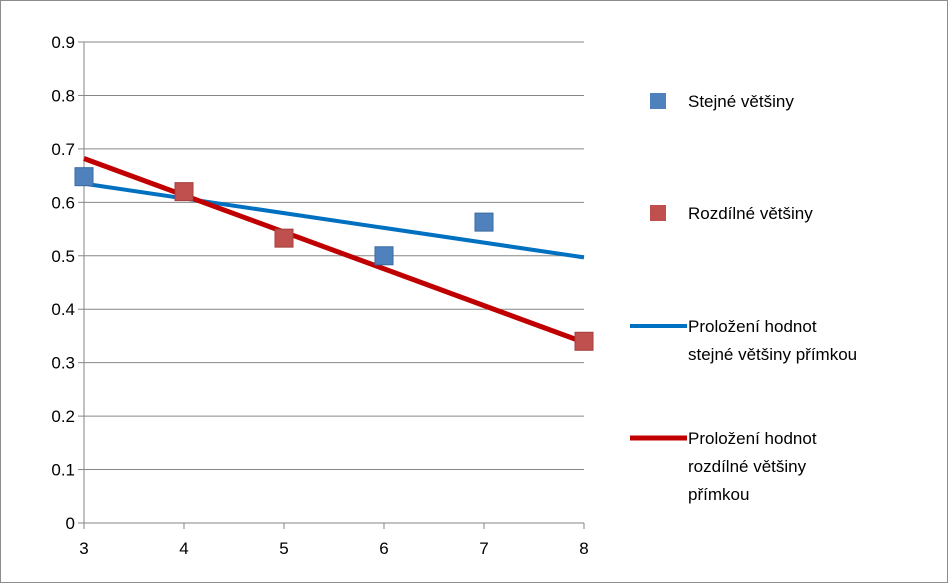  I want to click on y-tick-label: 0.2, so click(63, 416).